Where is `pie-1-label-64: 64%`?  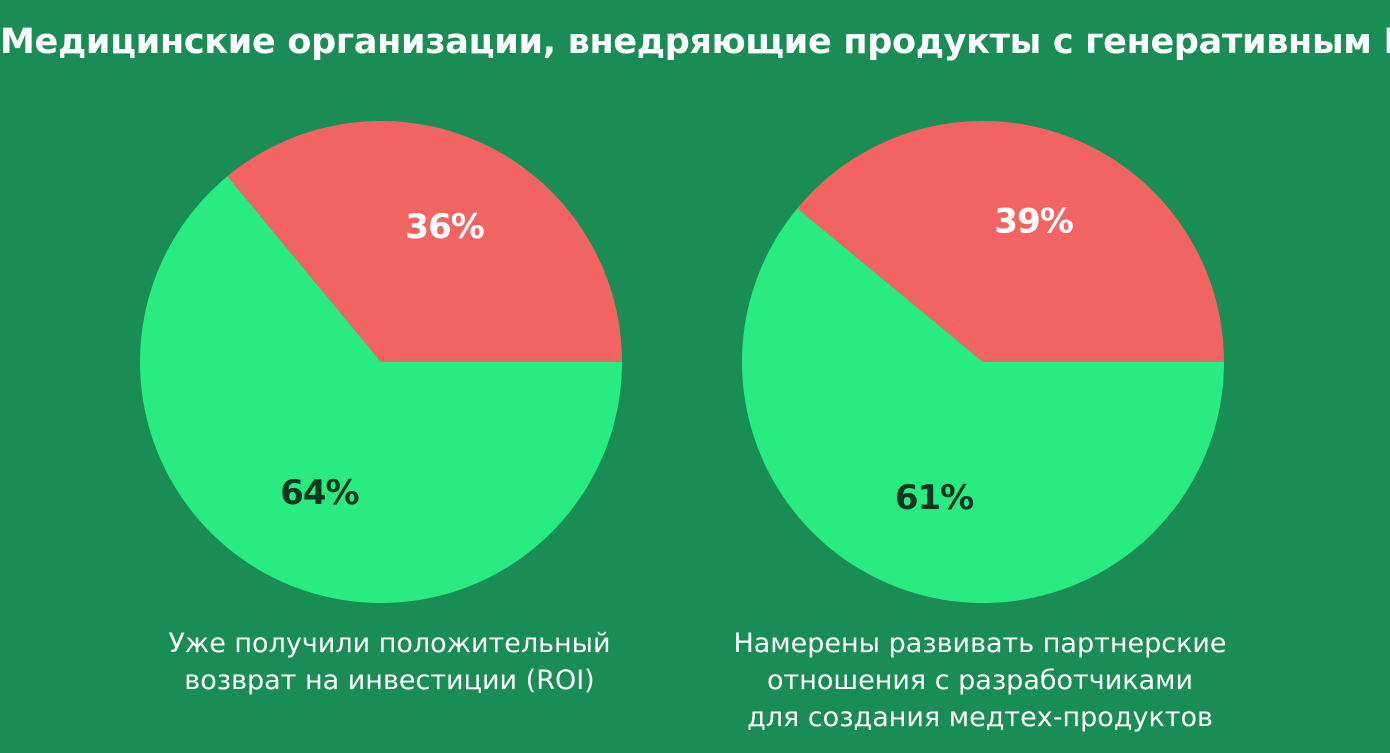
pie-1-label-64: 64% is located at coordinates (319, 493).